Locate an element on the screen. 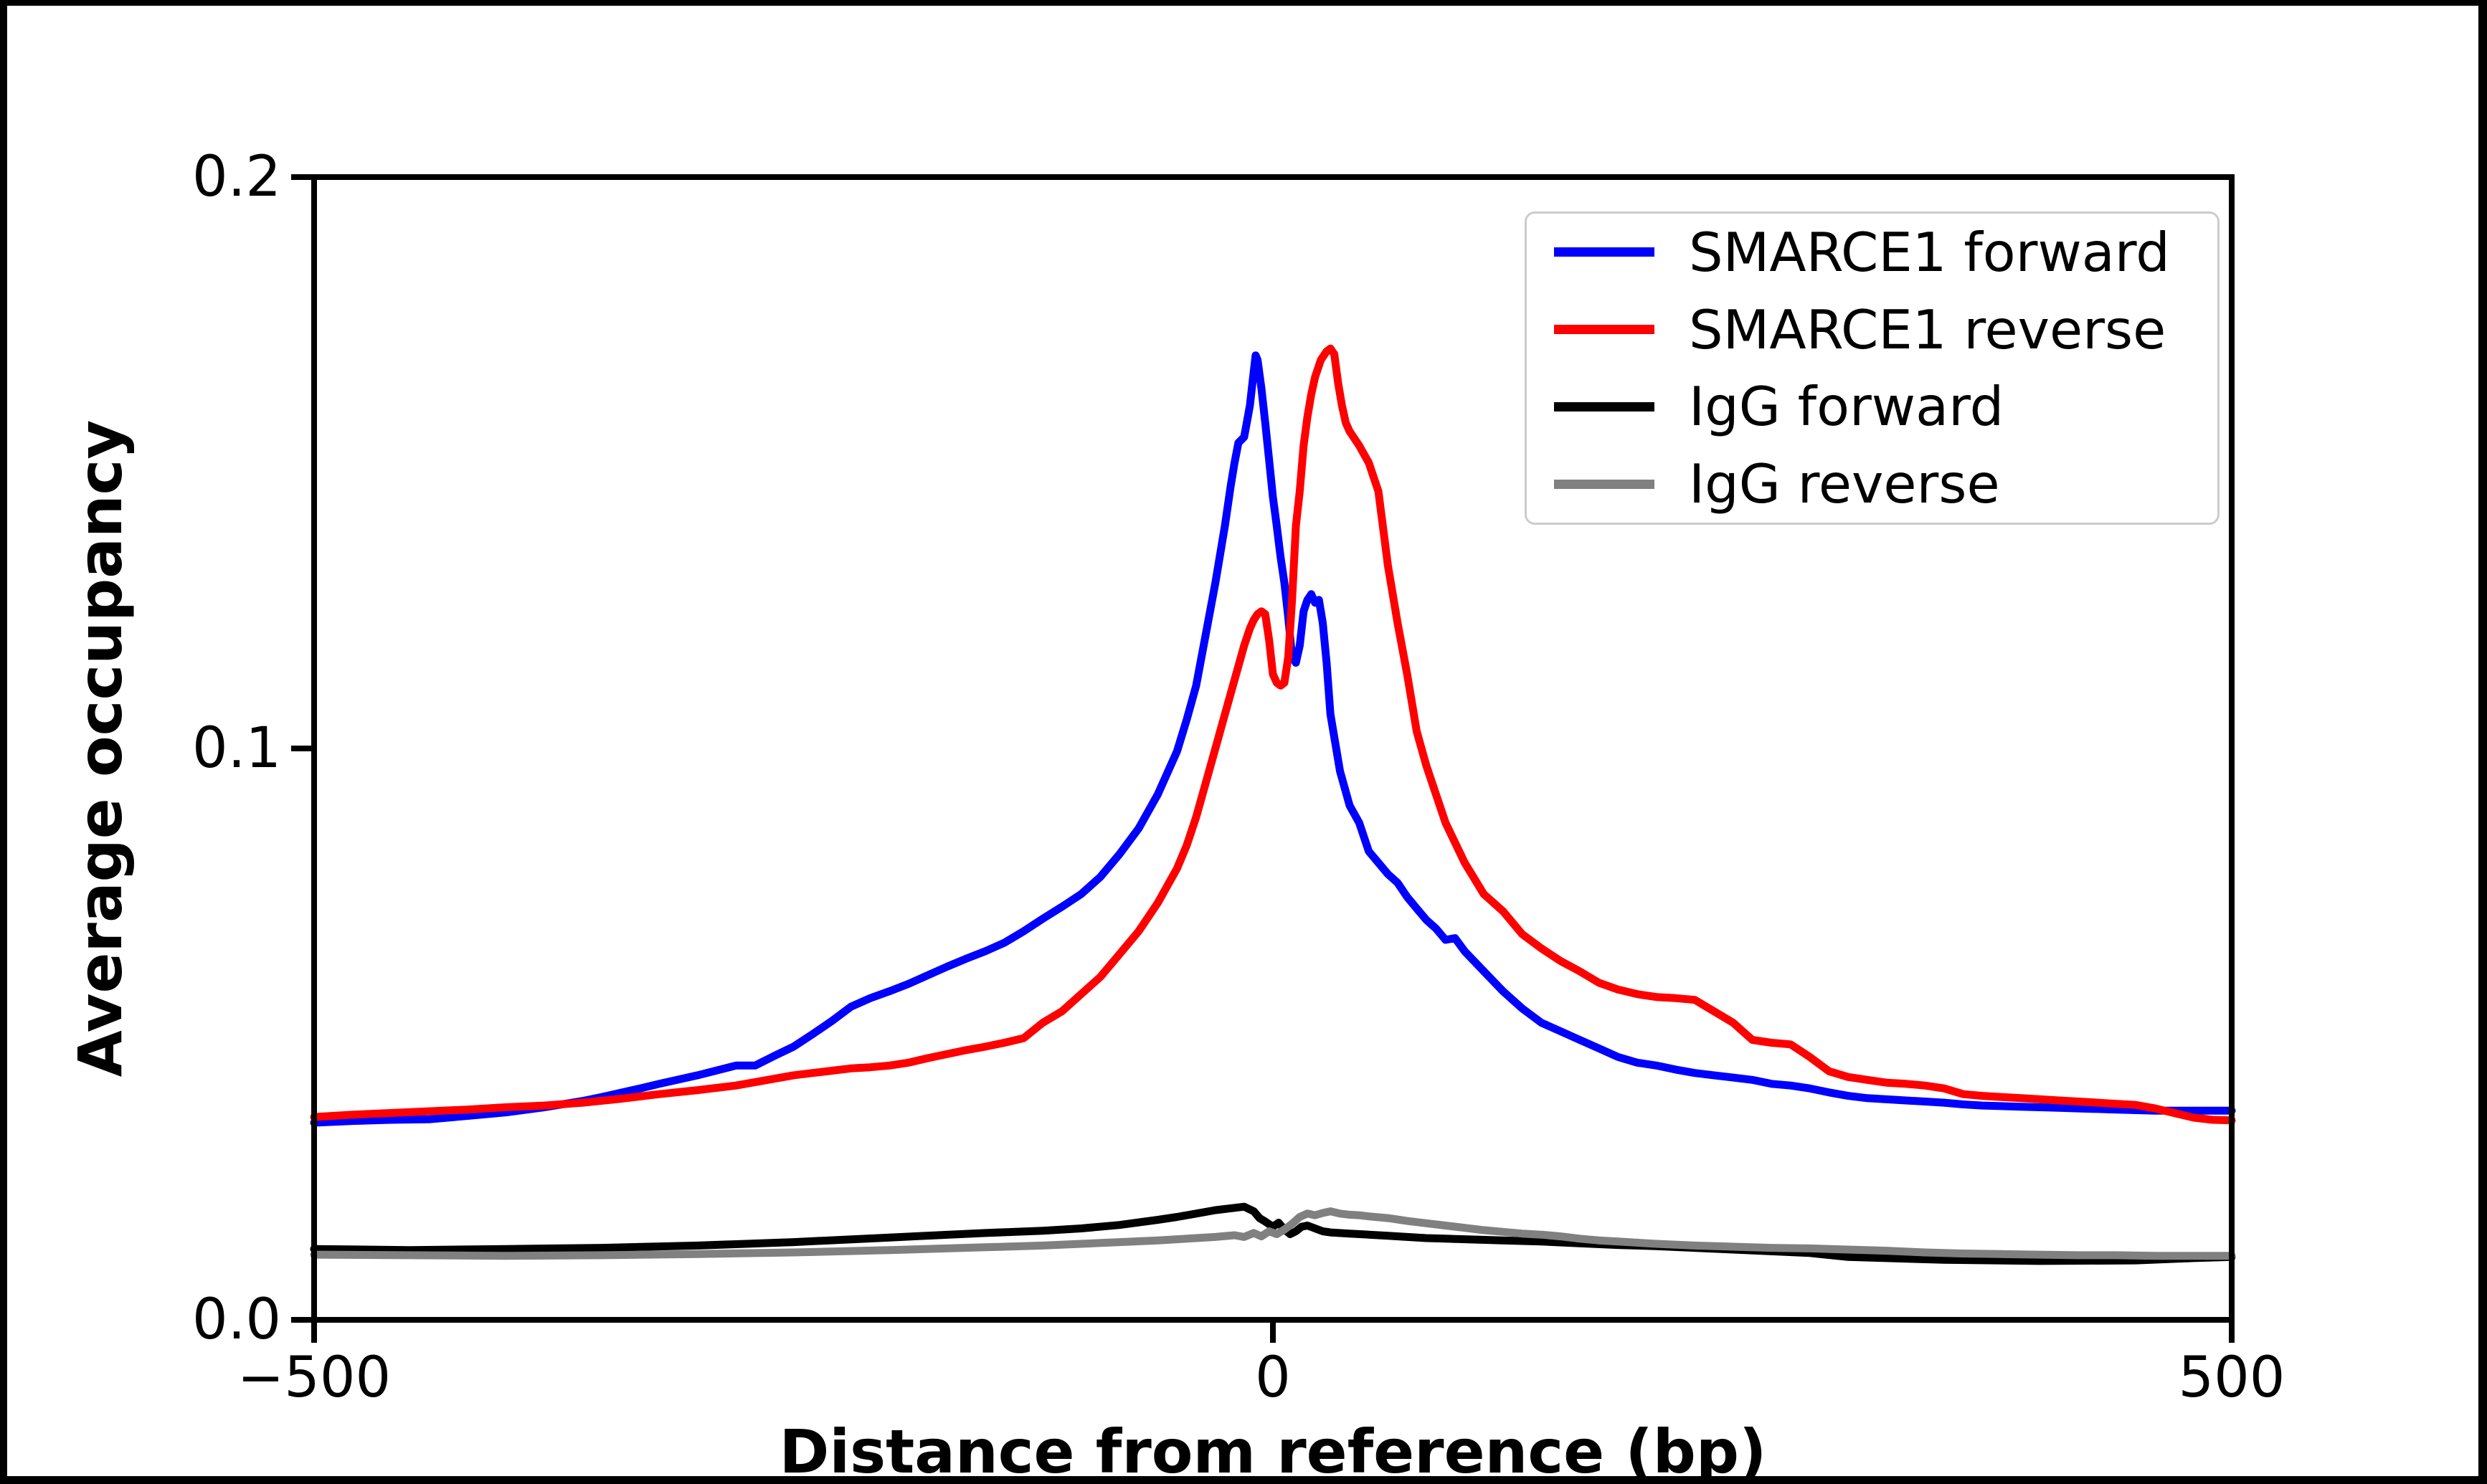  xtick-label-500: 500 is located at coordinates (2232, 1378).